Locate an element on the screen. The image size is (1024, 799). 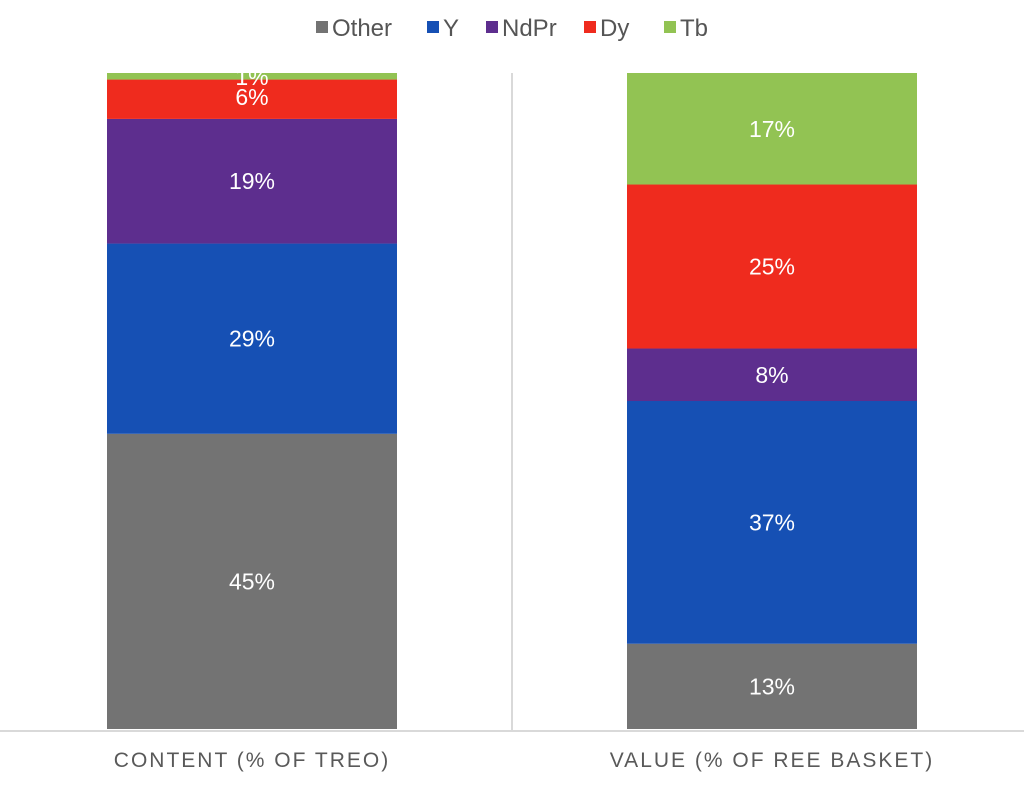
data-label: 19% is located at coordinates (252, 181).